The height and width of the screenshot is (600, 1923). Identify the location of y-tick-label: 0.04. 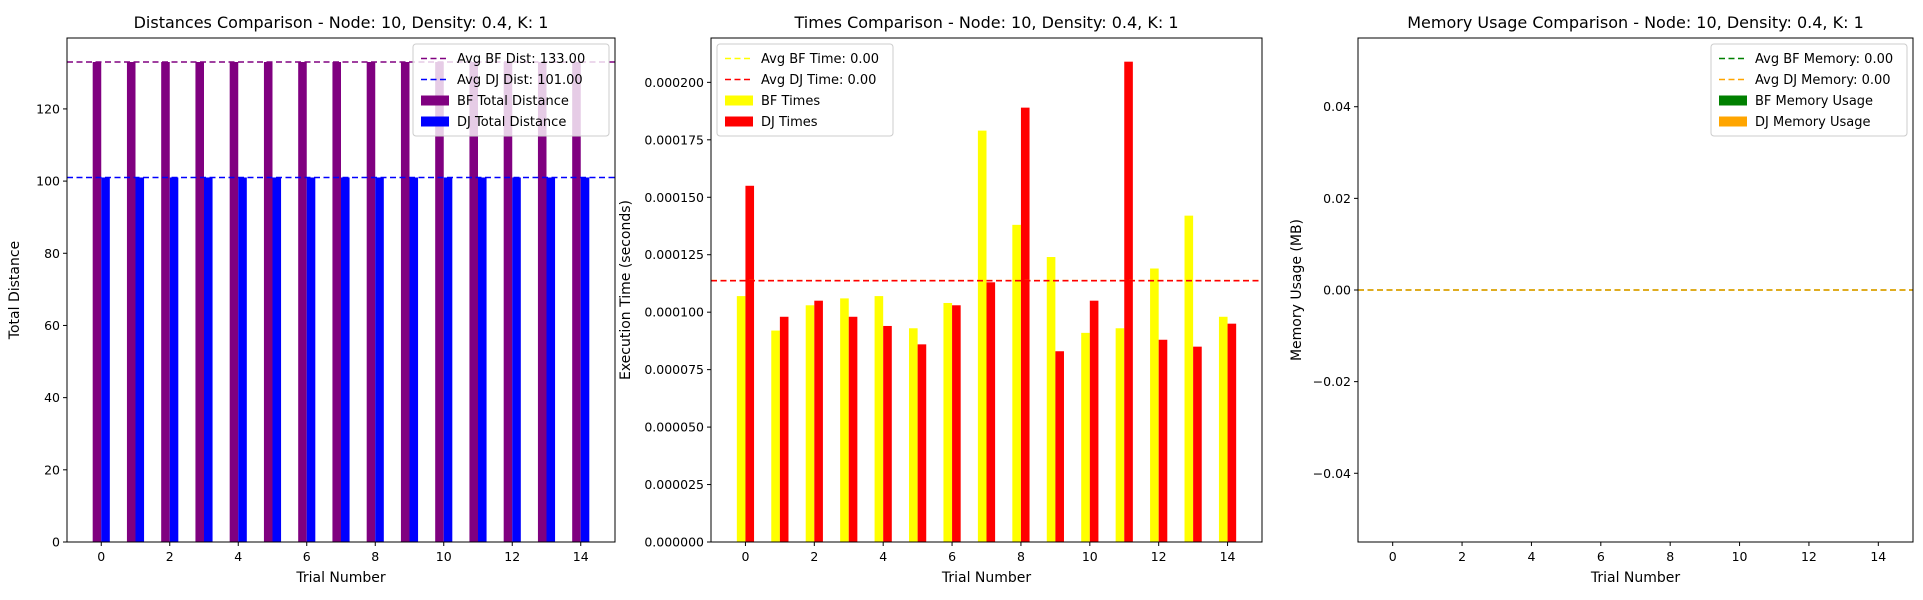
(1337, 106).